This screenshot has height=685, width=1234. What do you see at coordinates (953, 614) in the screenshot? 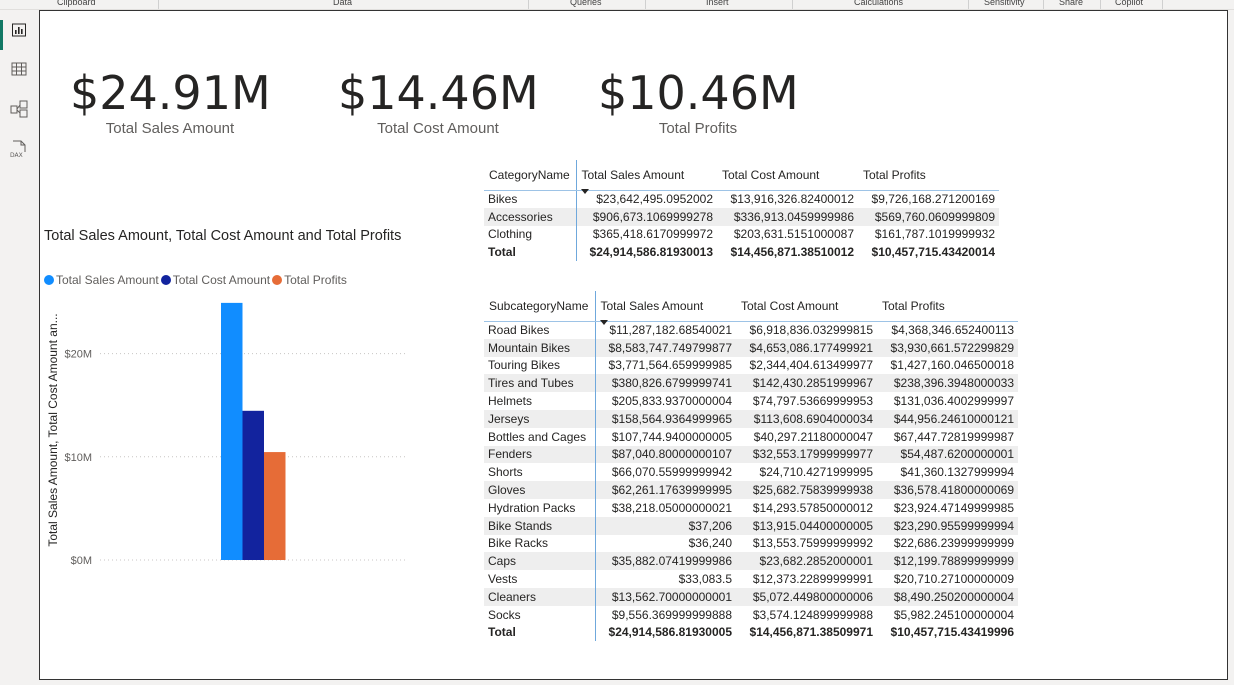
I see `value-cell: $5,982.245100000004` at bounding box center [953, 614].